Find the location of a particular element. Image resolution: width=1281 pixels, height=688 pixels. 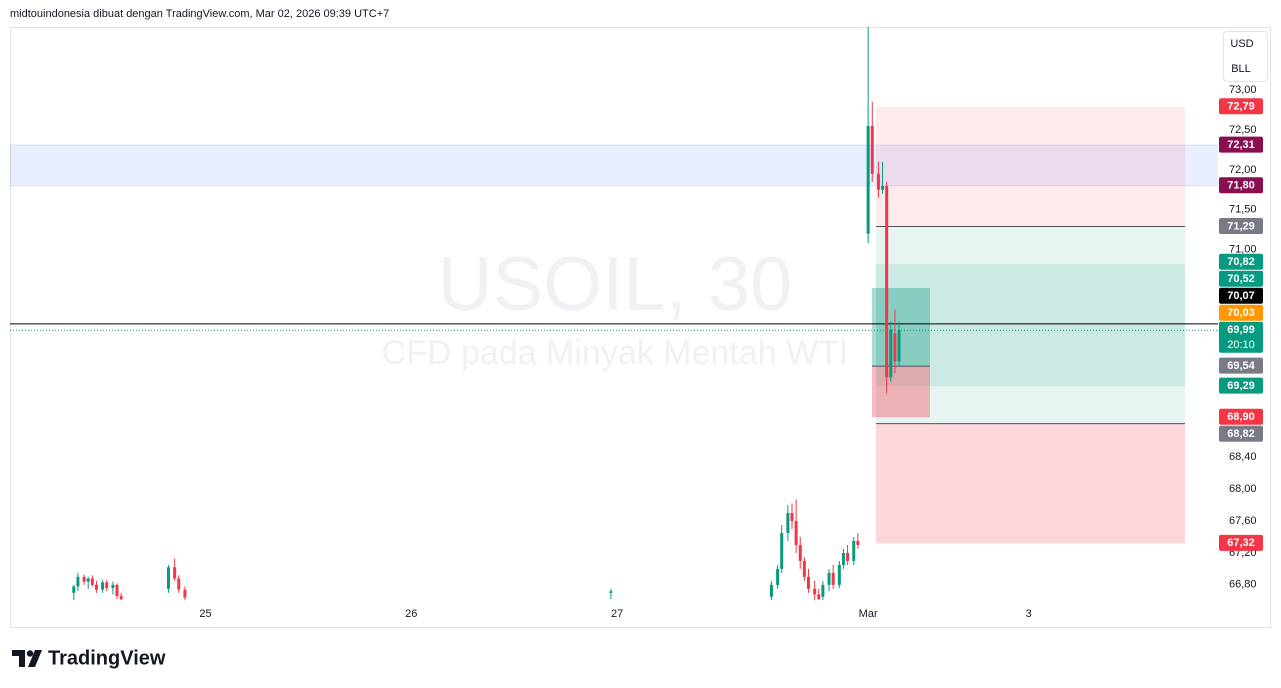

price-label: 70,03 is located at coordinates (1241, 313).